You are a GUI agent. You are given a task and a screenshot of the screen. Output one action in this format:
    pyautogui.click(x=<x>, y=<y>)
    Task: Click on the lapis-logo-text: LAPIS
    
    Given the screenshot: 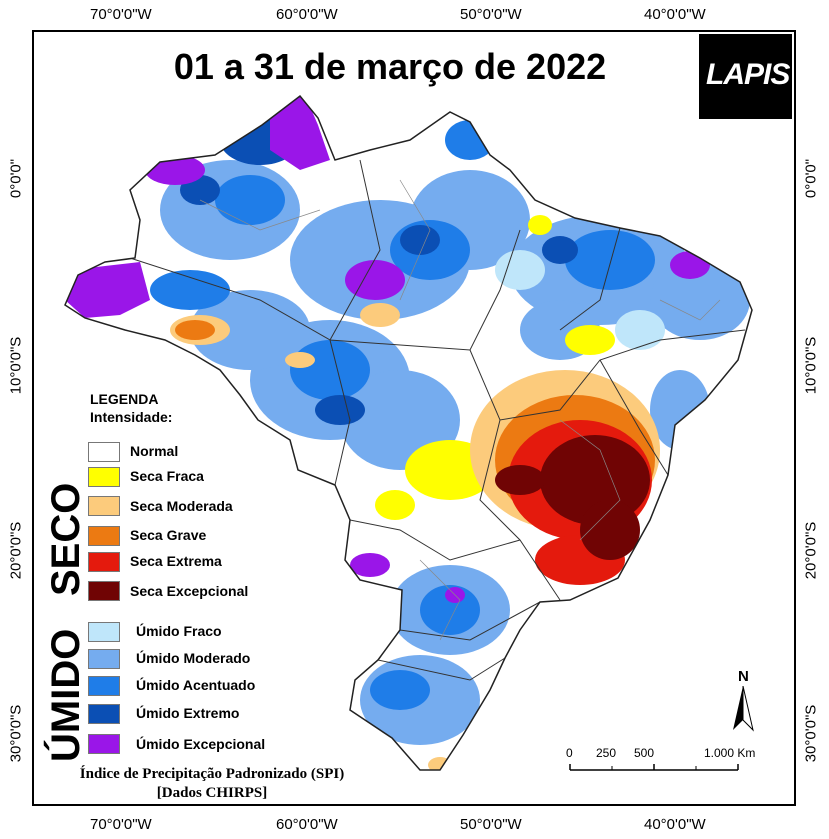 What is the action you would take?
    pyautogui.click(x=748, y=74)
    